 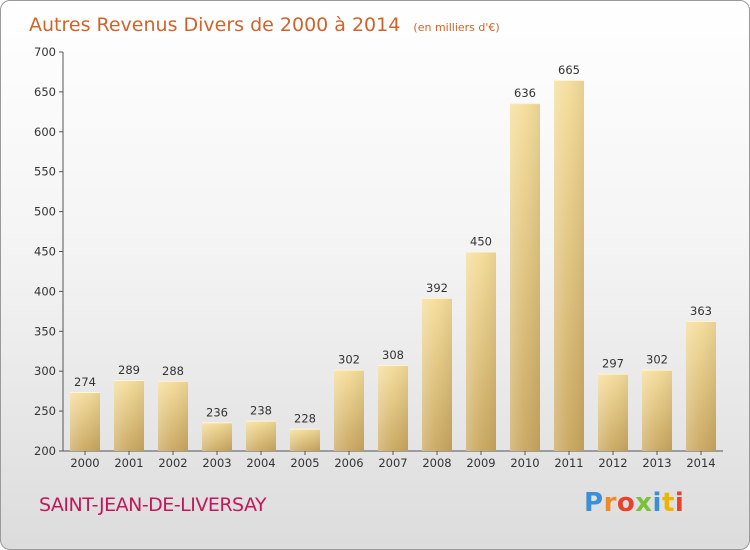 I want to click on y-tick-label: 350, so click(x=45, y=331).